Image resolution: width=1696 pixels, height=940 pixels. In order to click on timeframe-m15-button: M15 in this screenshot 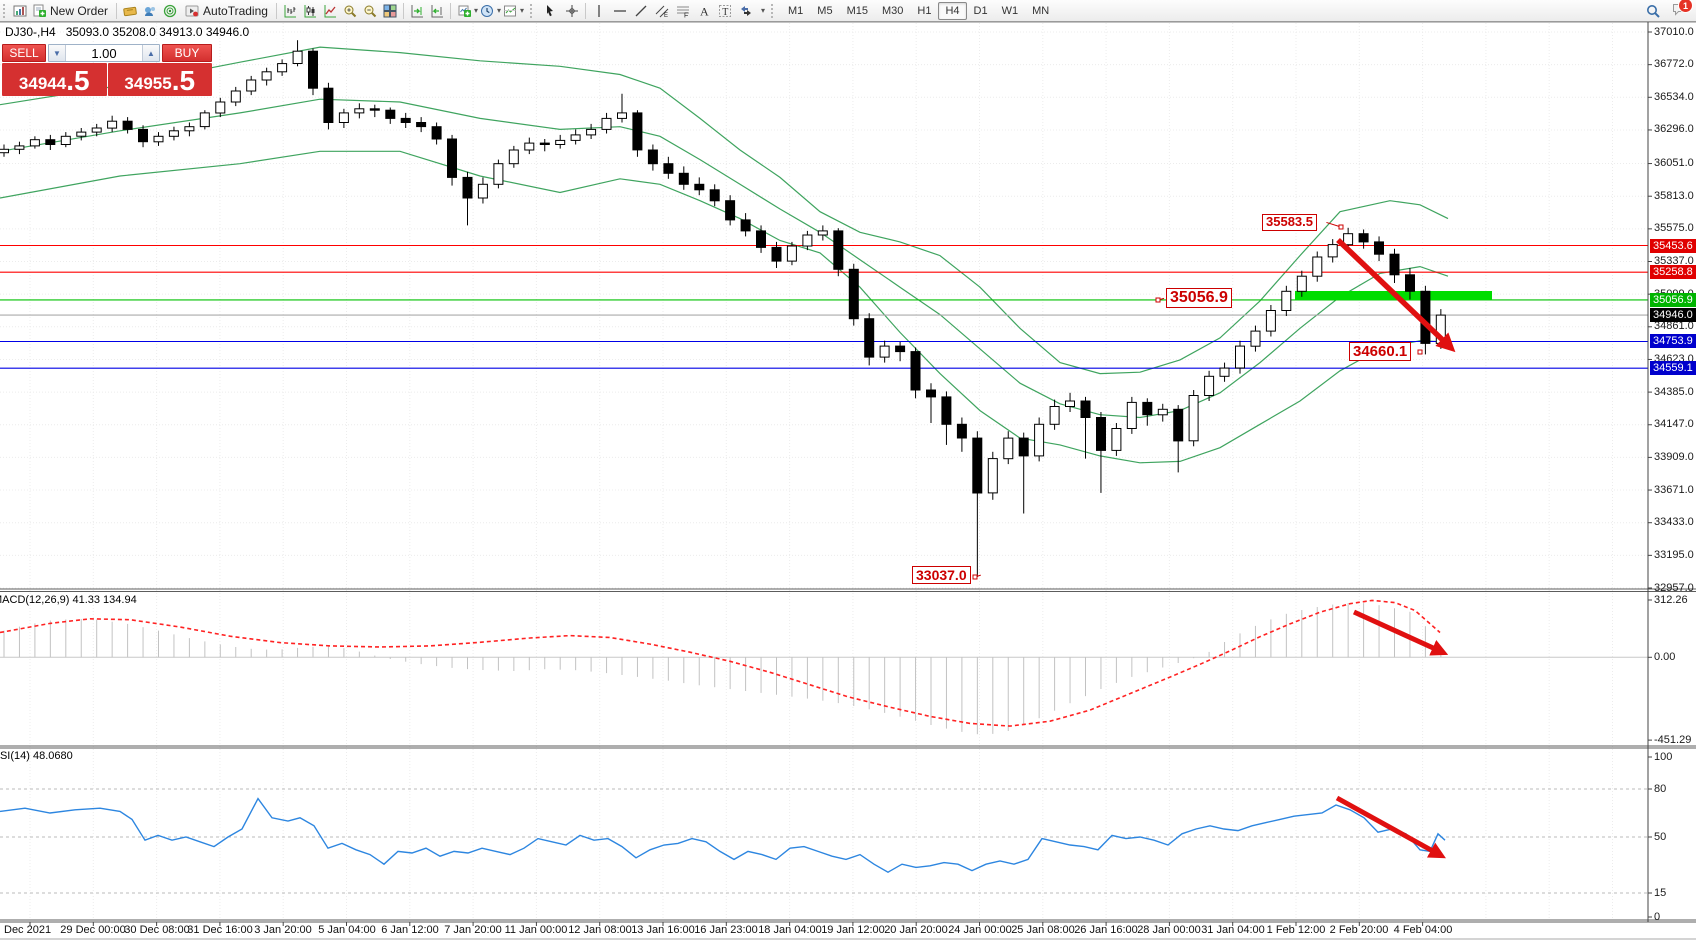, I will do `click(857, 10)`.